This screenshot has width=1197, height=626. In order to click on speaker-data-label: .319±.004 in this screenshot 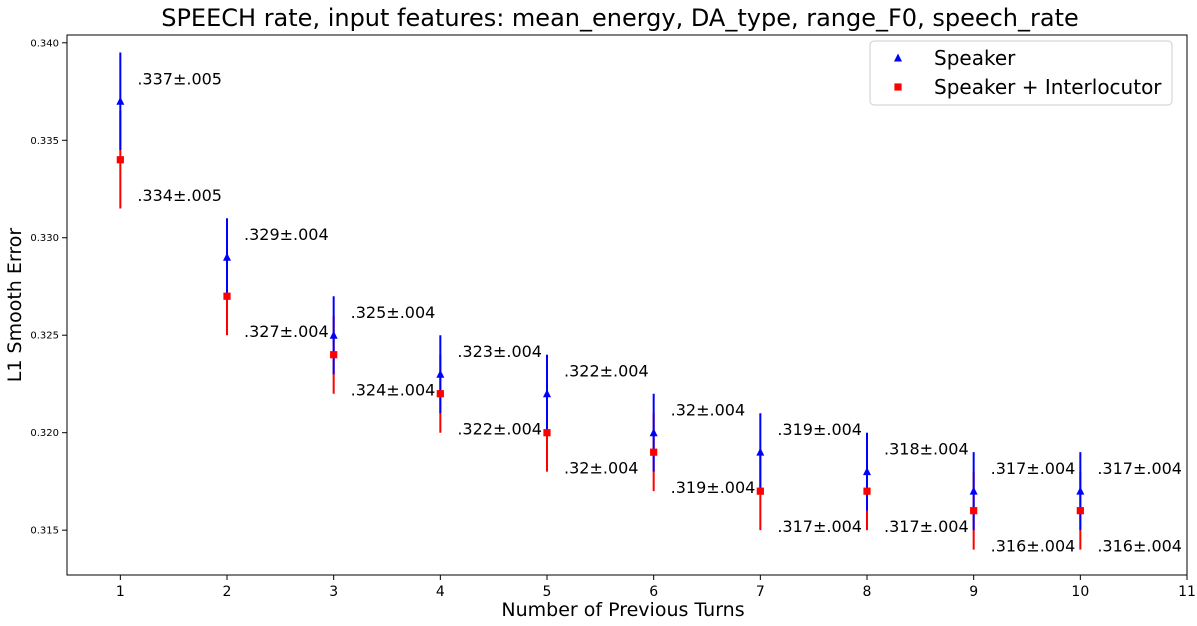, I will do `click(819, 429)`.